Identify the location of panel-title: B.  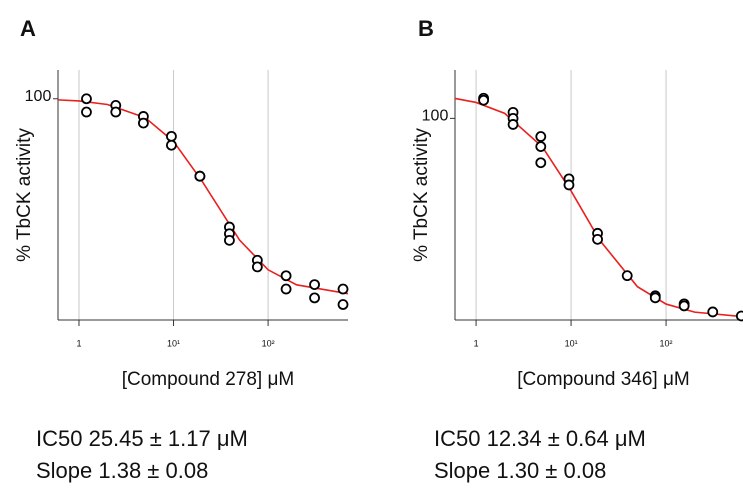
(426, 28).